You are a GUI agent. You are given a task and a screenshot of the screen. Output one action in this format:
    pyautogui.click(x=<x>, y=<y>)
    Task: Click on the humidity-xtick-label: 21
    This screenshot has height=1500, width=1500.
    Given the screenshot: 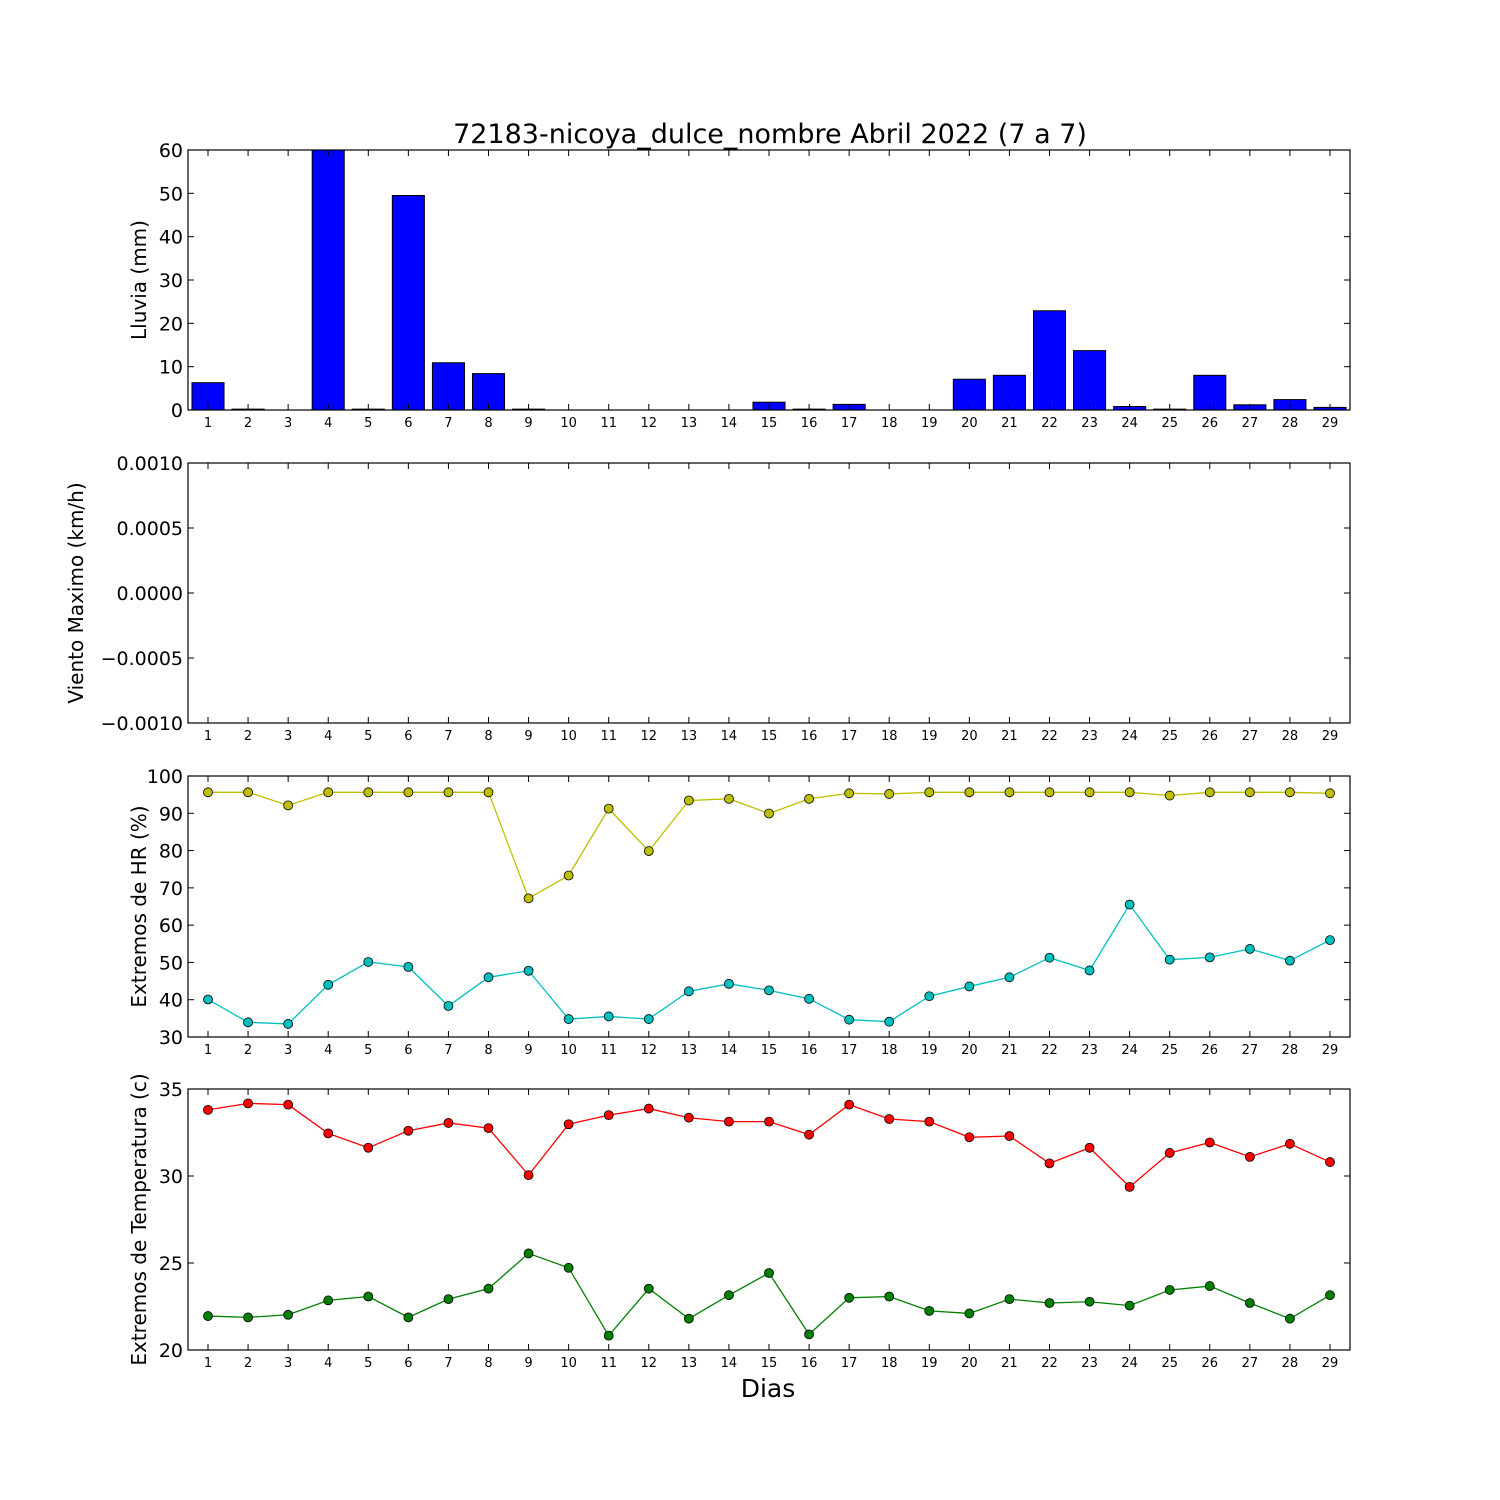 What is the action you would take?
    pyautogui.click(x=1009, y=1050)
    